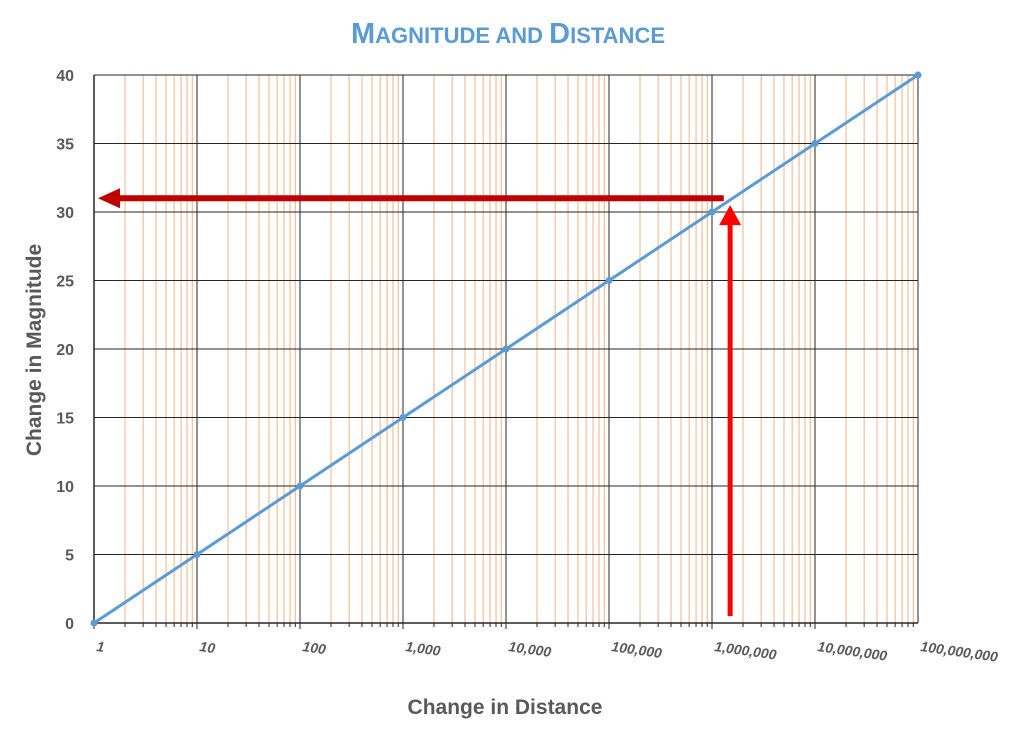 Image resolution: width=1017 pixels, height=737 pixels. I want to click on vertical-arrow-head, so click(730, 215).